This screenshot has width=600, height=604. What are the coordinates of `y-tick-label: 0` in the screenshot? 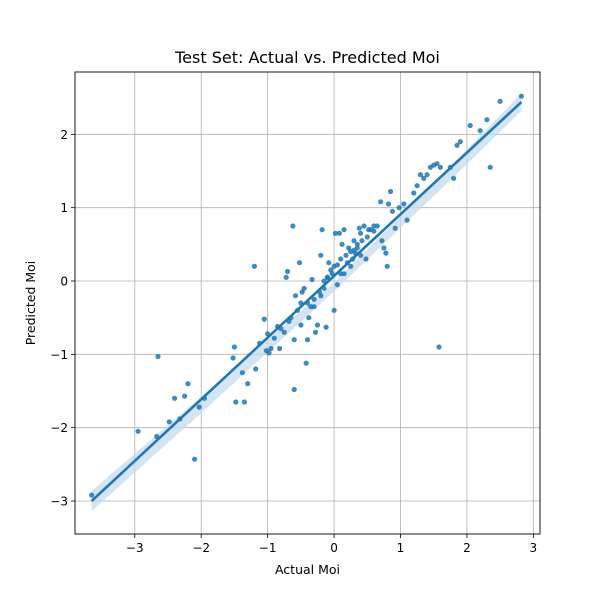 It's located at (64, 282).